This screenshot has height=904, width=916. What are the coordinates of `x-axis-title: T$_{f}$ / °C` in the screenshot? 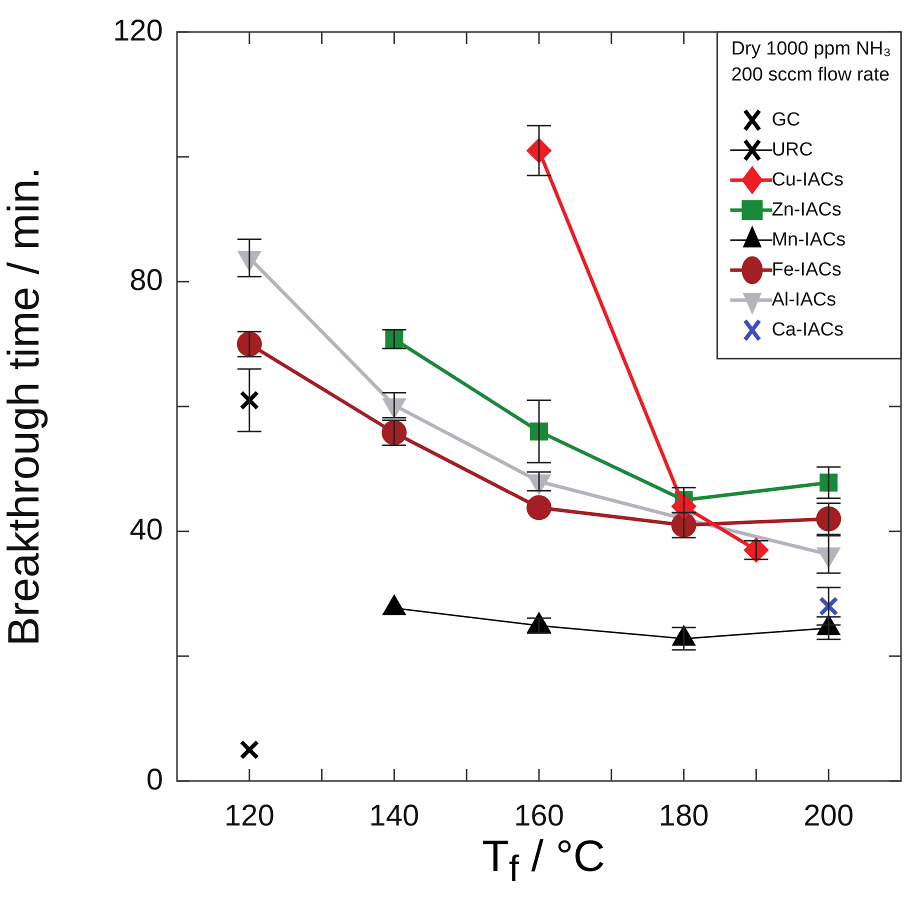 It's located at (543, 861).